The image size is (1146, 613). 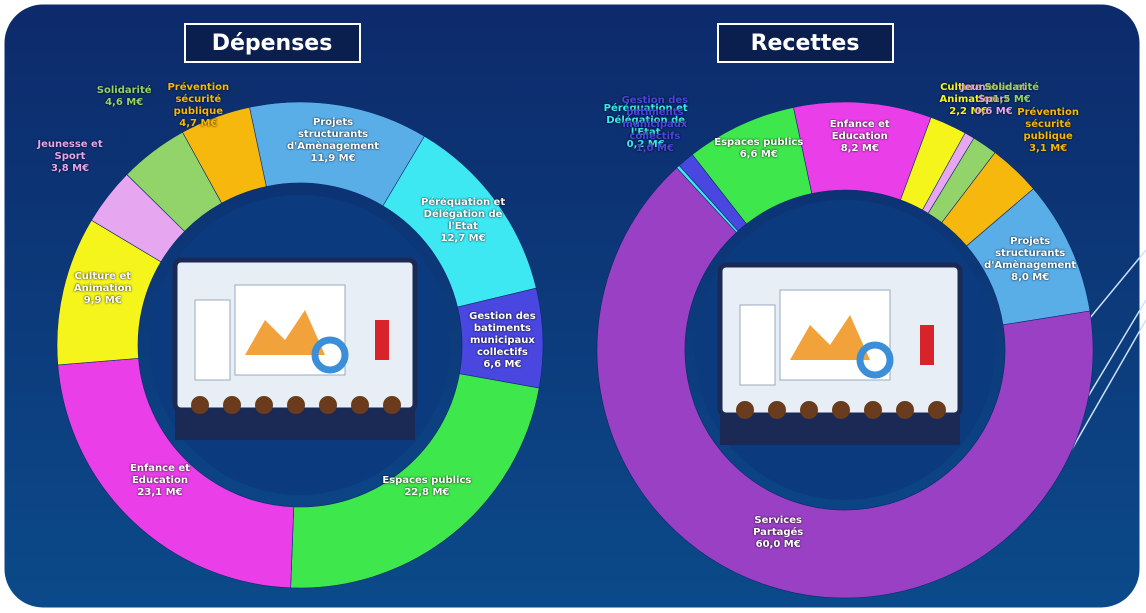 I want to click on value-label: 12,7 M€, so click(x=463, y=238).